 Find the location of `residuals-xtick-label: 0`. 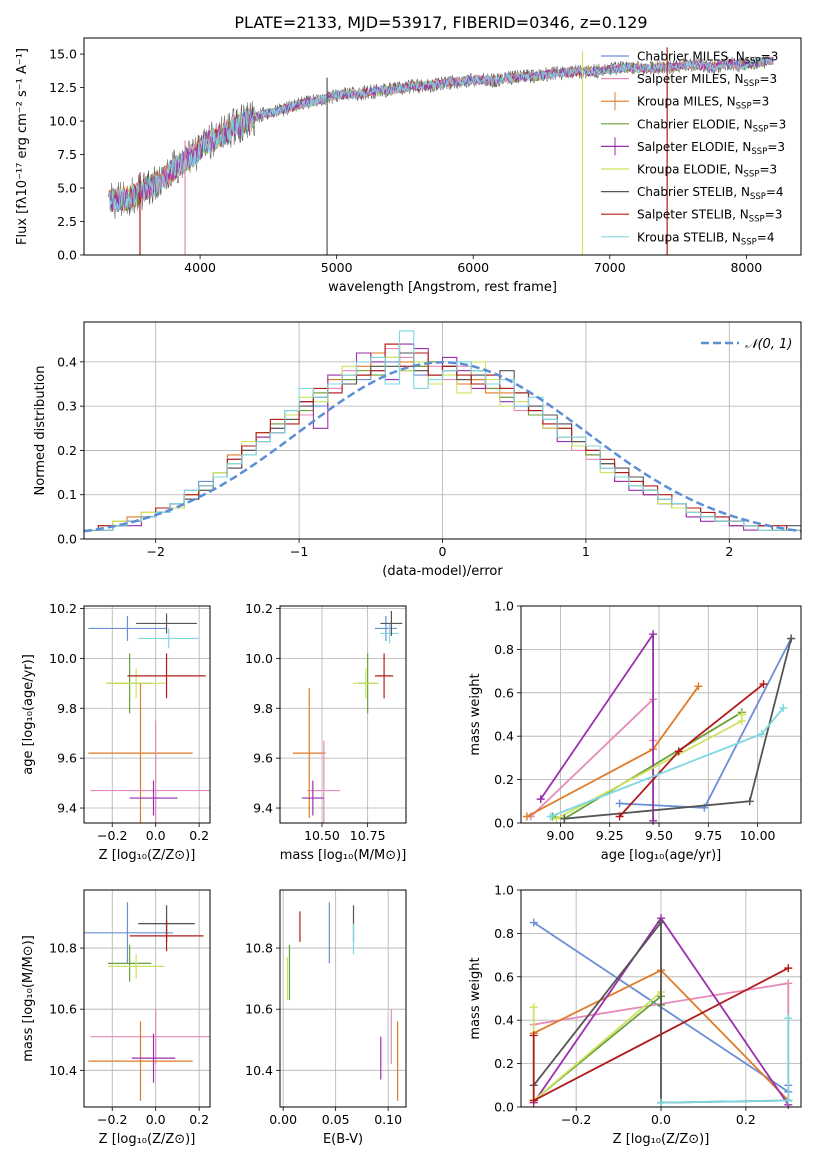

residuals-xtick-label: 0 is located at coordinates (443, 551).